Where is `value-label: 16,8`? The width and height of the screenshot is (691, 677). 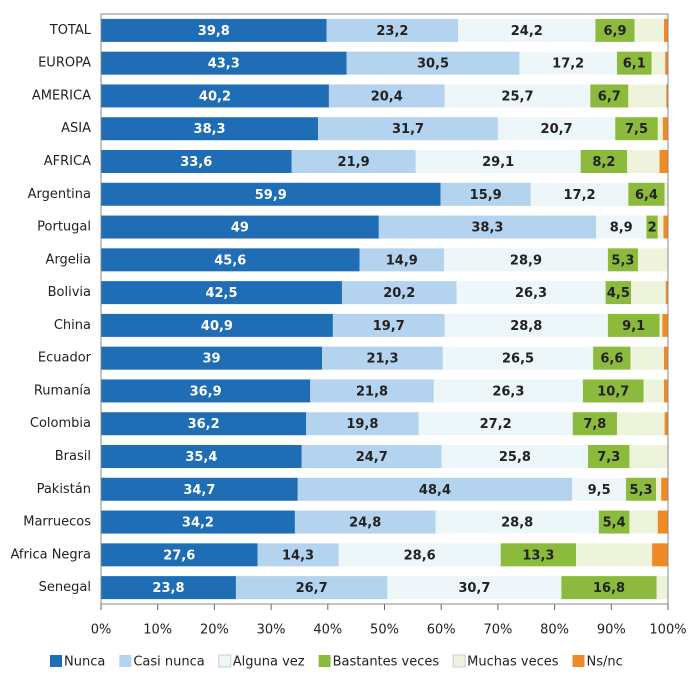 value-label: 16,8 is located at coordinates (609, 588).